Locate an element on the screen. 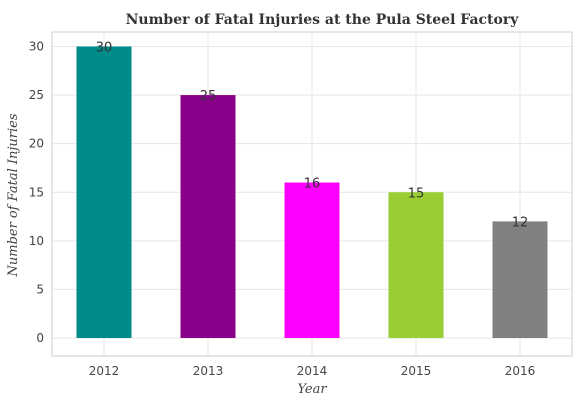 The height and width of the screenshot is (400, 582). x-tick-labels: 2012 2013 2014 2015 2016 is located at coordinates (312, 371).